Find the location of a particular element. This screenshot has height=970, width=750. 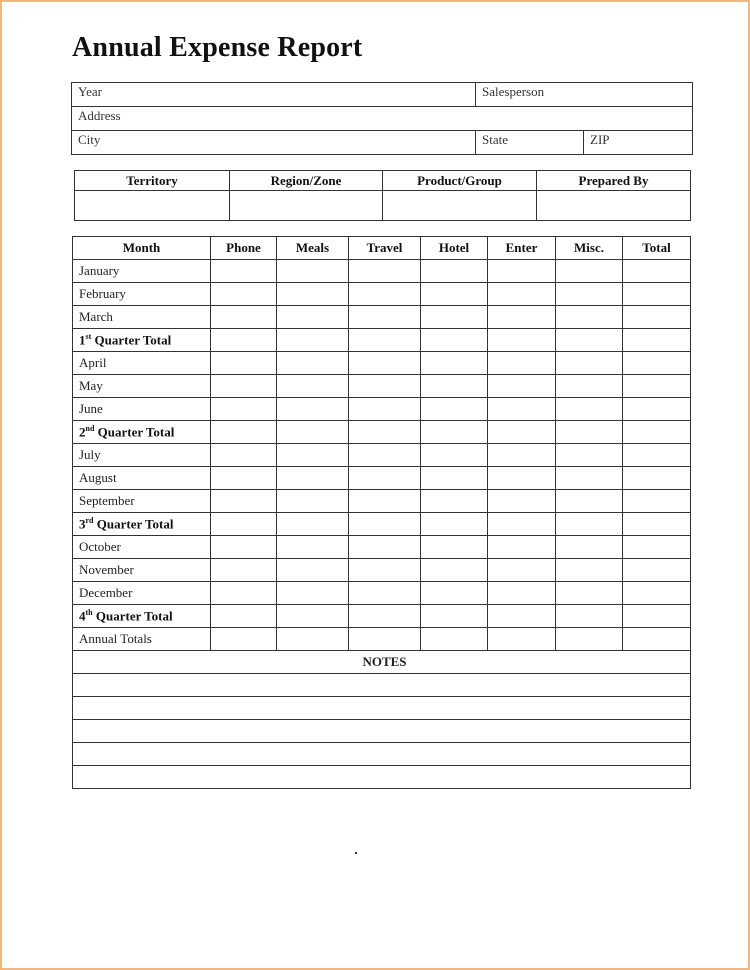

salesperson-field: Salesperson is located at coordinates (584, 94).